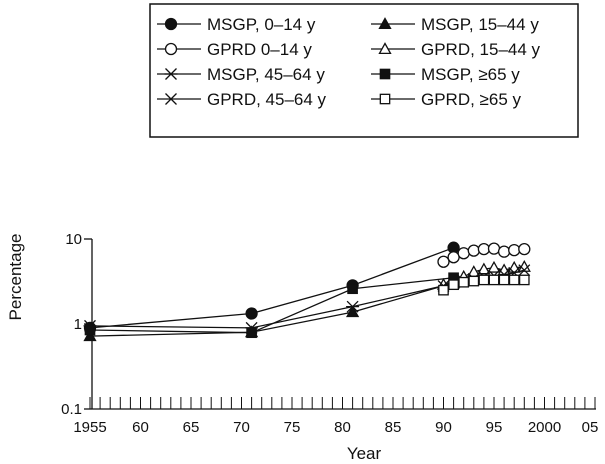 This screenshot has width=605, height=464. What do you see at coordinates (393, 427) in the screenshot?
I see `x-tick-label: 85` at bounding box center [393, 427].